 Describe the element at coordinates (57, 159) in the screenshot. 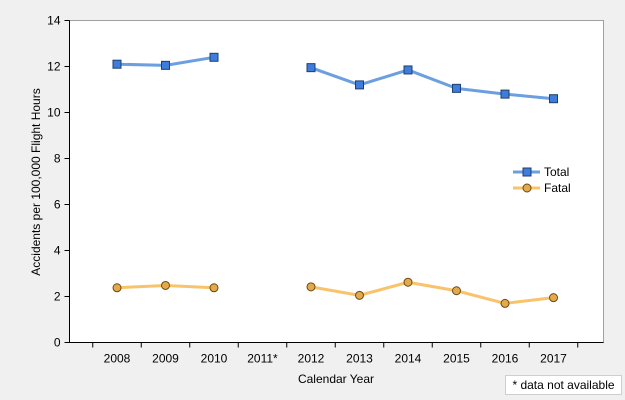

I see `y-tick-label: 8` at that location.